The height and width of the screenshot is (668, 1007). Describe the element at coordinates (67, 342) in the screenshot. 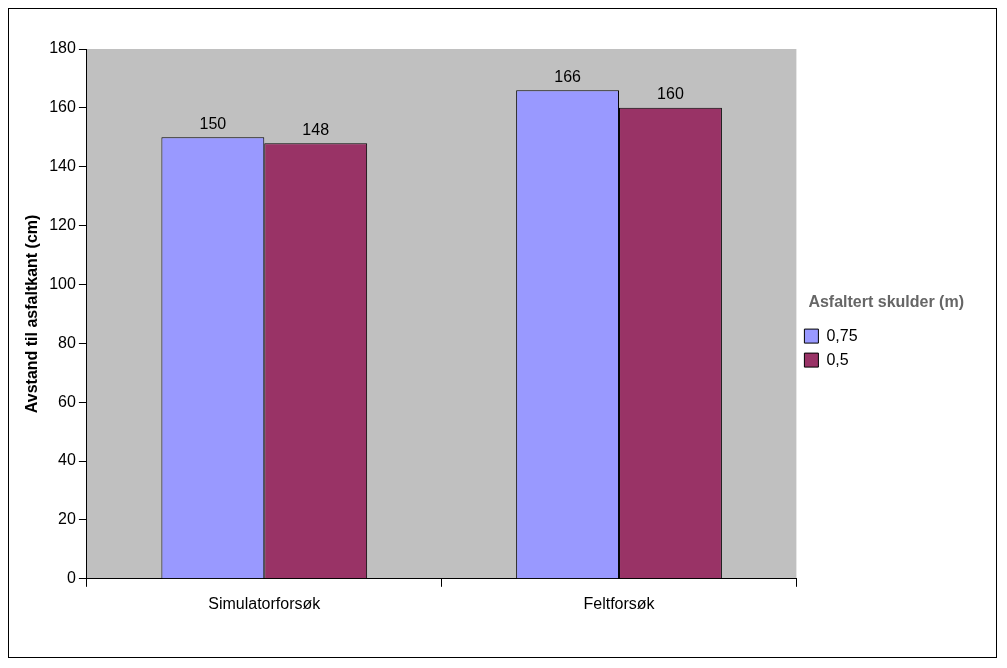

I see `y-tick-label: 80` at that location.